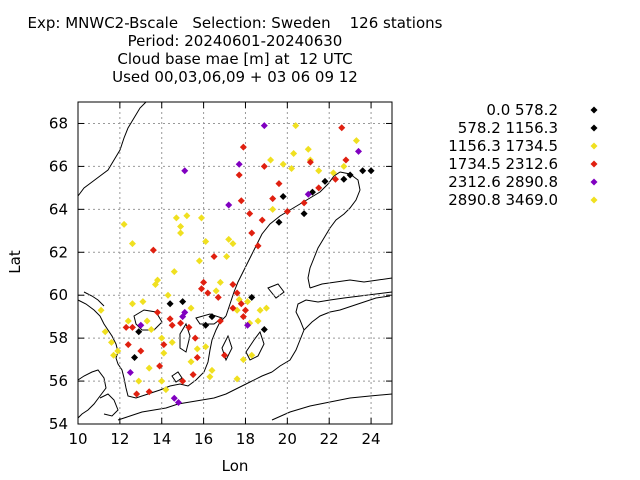 This screenshot has height=480, width=640. Describe the element at coordinates (58, 252) in the screenshot. I see `y-tick-label: 62` at that location.